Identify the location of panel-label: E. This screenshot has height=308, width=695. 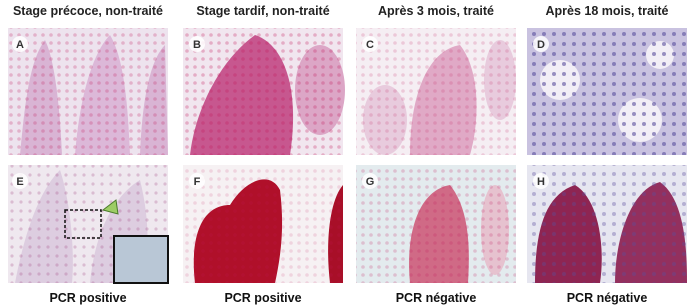
(19, 182).